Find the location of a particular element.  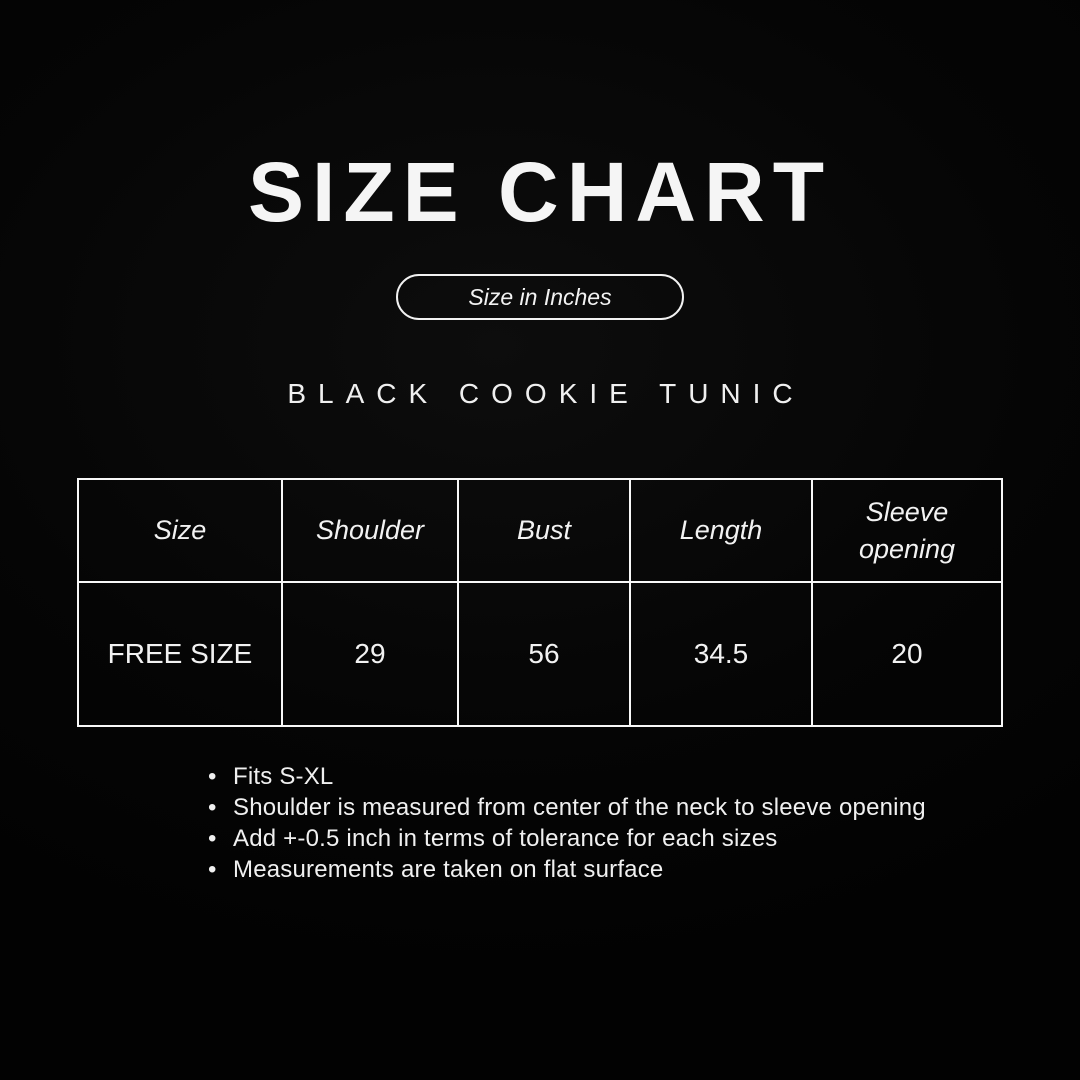

cell-length: 34.5 is located at coordinates (721, 654).